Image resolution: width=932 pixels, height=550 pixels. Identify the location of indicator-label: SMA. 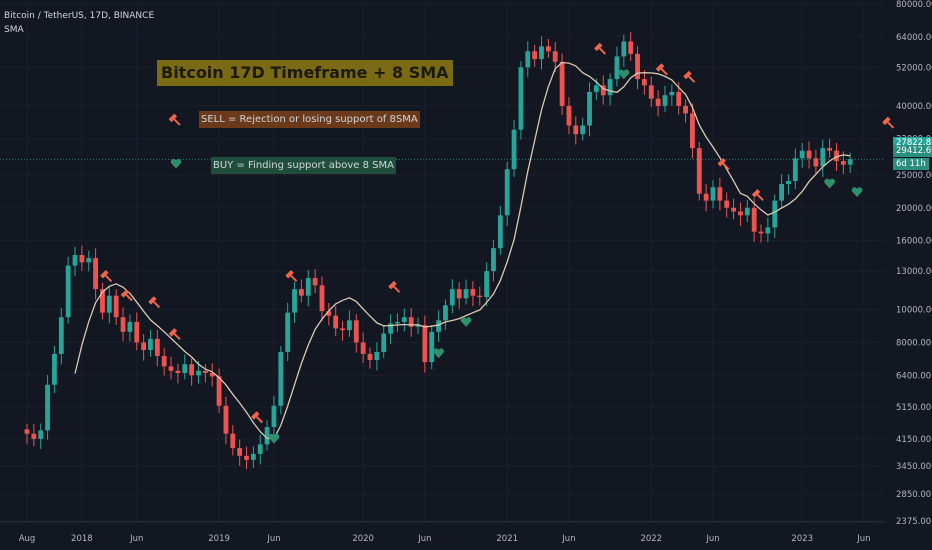
(14, 30).